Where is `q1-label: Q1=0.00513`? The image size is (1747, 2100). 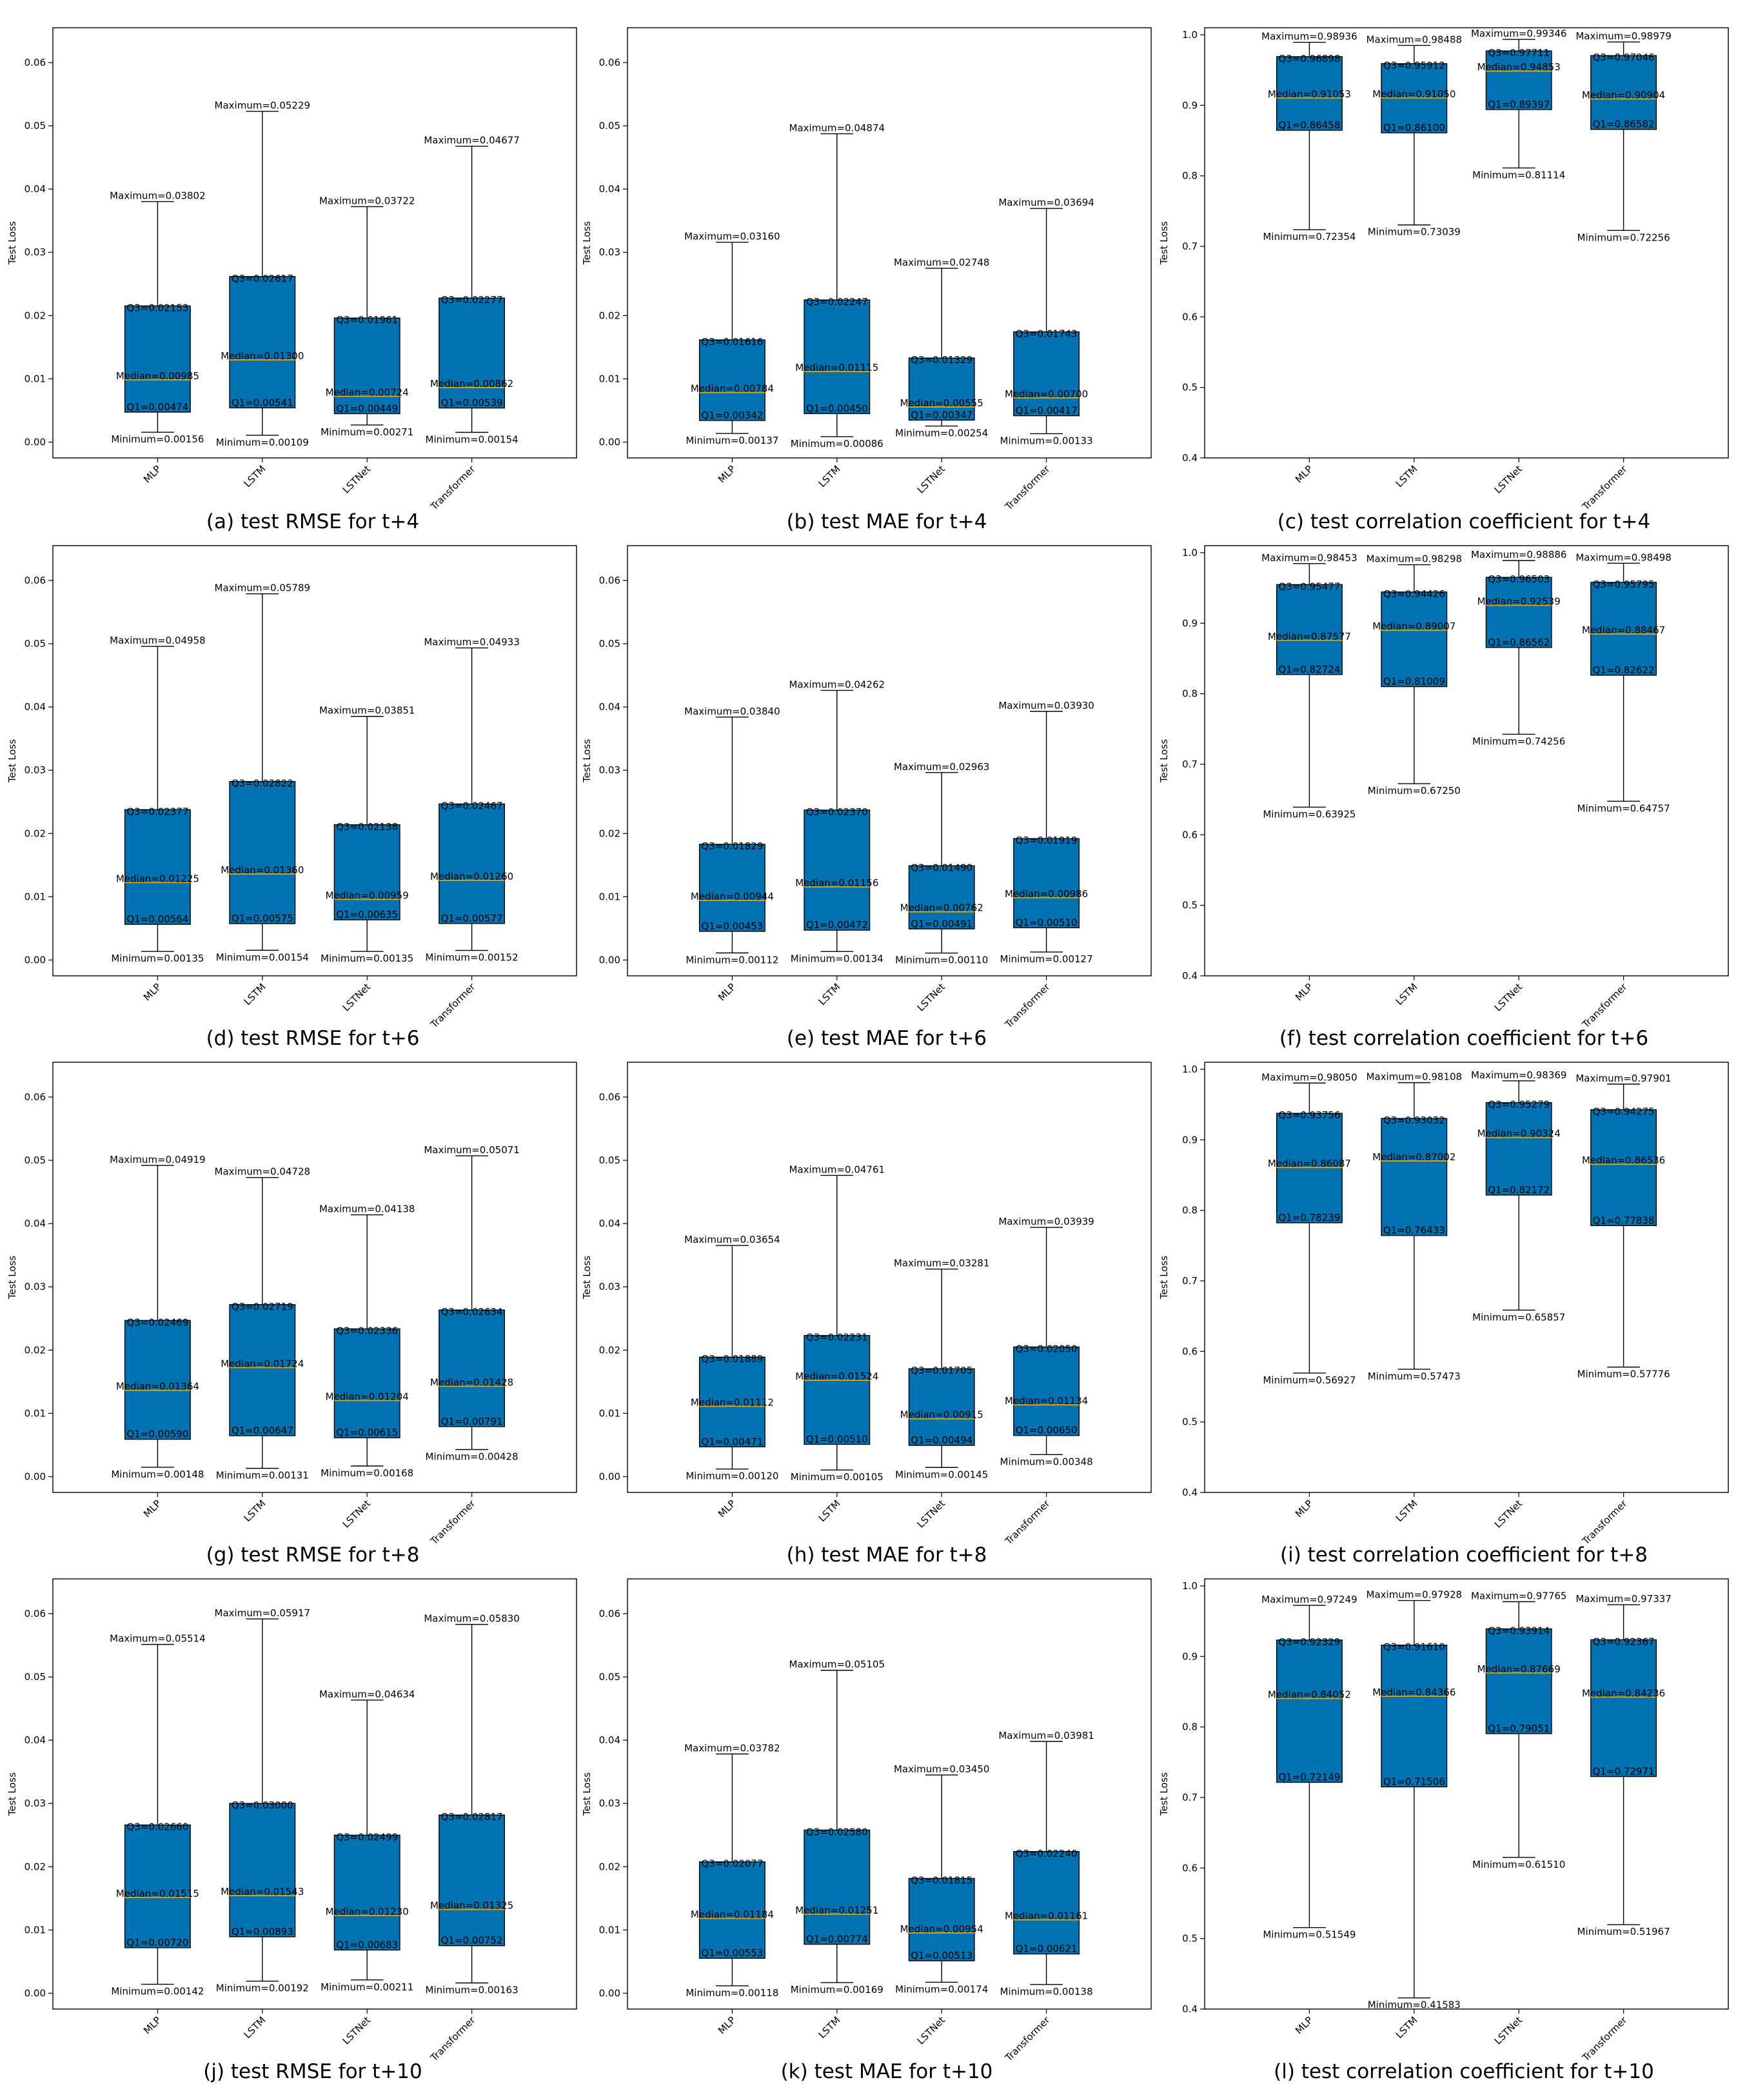 q1-label: Q1=0.00513 is located at coordinates (941, 1956).